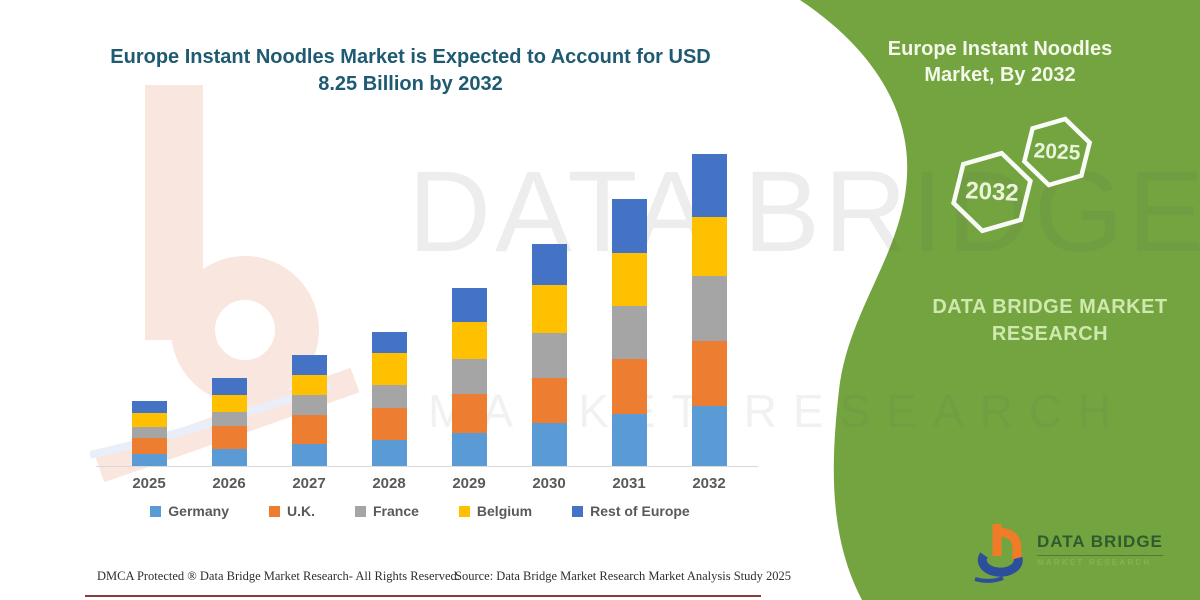 This screenshot has height=600, width=1200. Describe the element at coordinates (504, 511) in the screenshot. I see `legend-label-belgium: Belgium` at that location.